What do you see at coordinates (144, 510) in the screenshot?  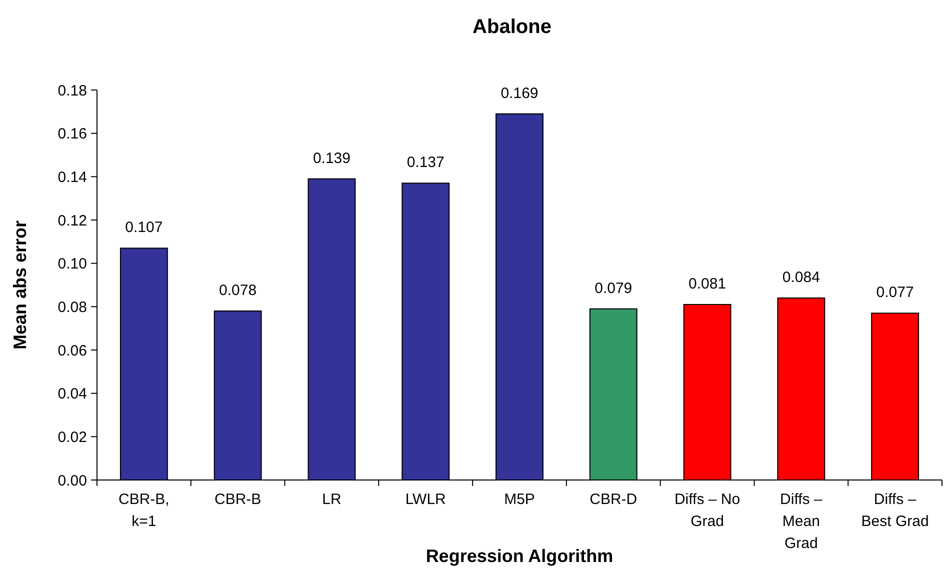 I see `x-tick-label: CBR-B, k=1` at bounding box center [144, 510].